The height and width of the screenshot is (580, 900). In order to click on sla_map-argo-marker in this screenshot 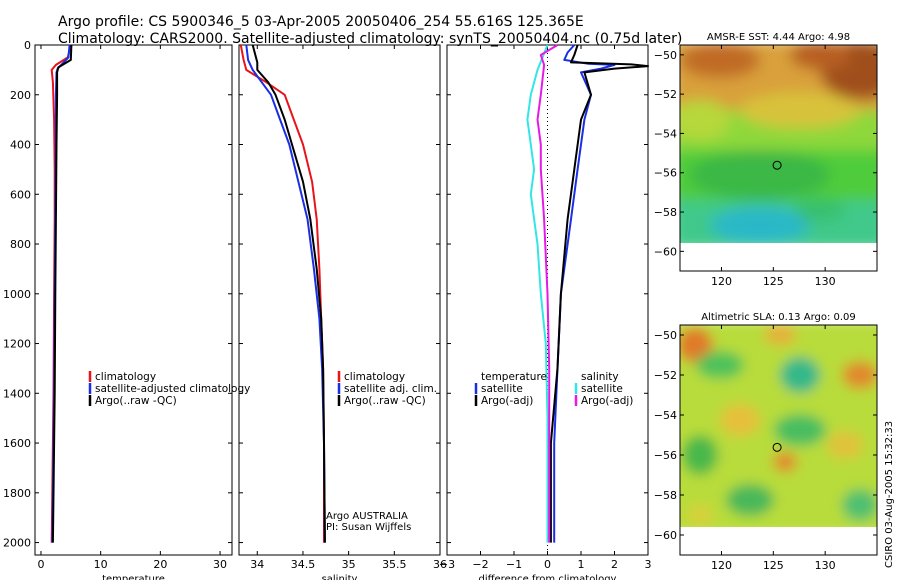, I will do `click(777, 447)`.